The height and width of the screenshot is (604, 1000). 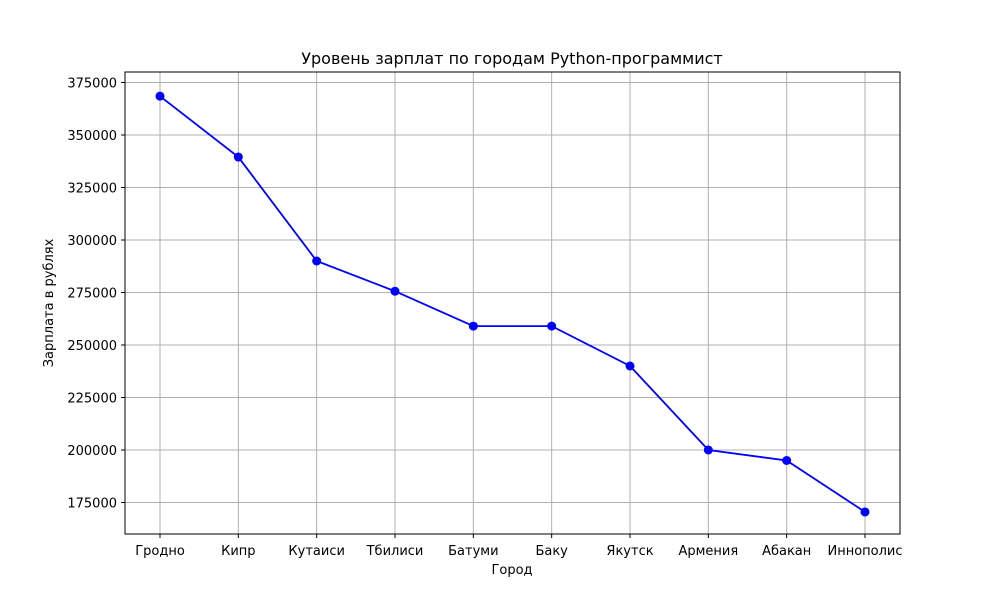 I want to click on y-tick-label: 225000, so click(x=92, y=399).